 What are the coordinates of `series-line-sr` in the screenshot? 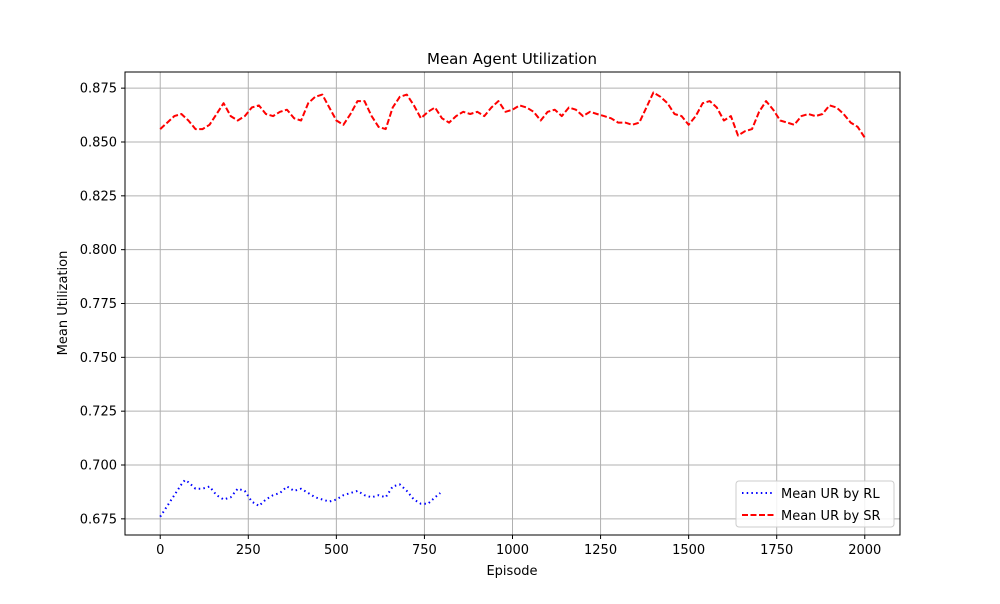 It's located at (512, 115).